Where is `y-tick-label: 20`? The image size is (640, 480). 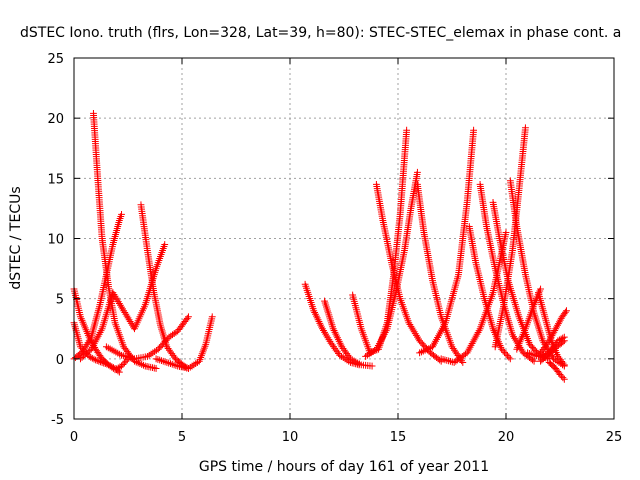 y-tick-label: 20 is located at coordinates (55, 119).